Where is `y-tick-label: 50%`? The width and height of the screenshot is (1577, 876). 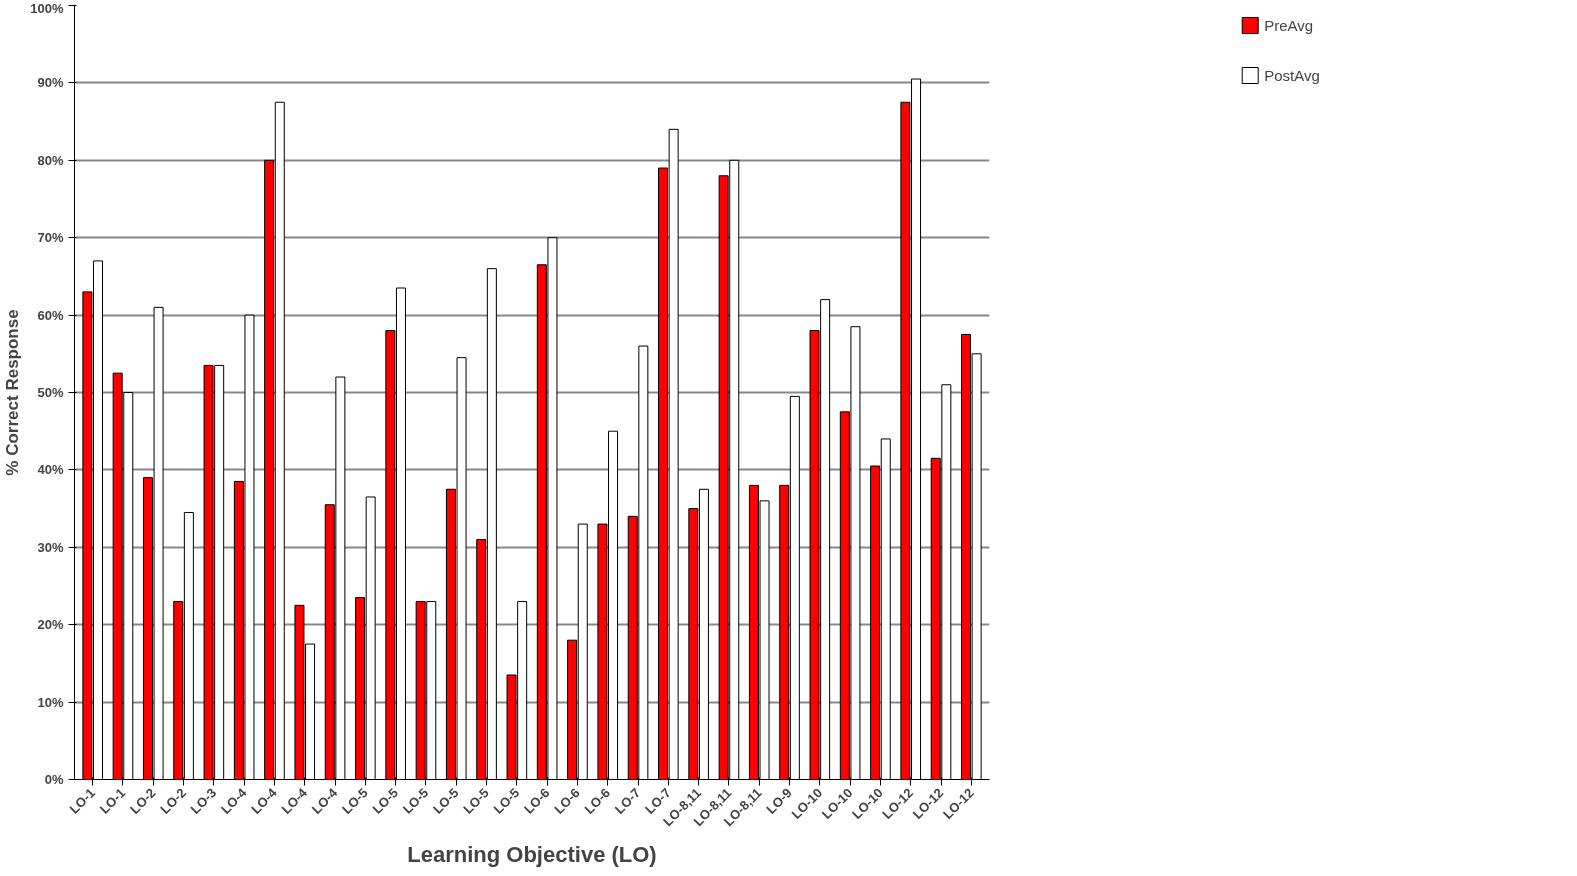 y-tick-label: 50% is located at coordinates (50, 392).